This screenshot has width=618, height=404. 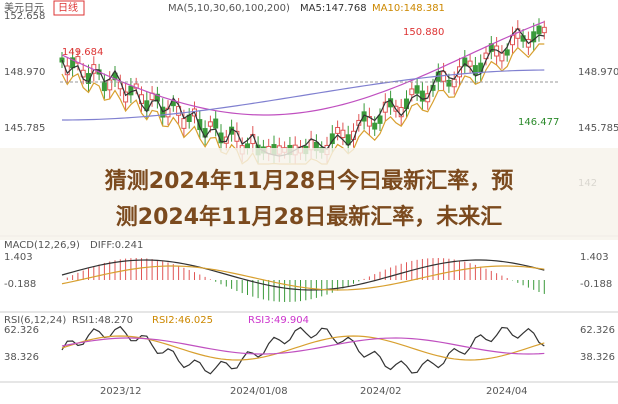 What do you see at coordinates (259, 391) in the screenshot?
I see `date-label: 2024/01/08` at bounding box center [259, 391].